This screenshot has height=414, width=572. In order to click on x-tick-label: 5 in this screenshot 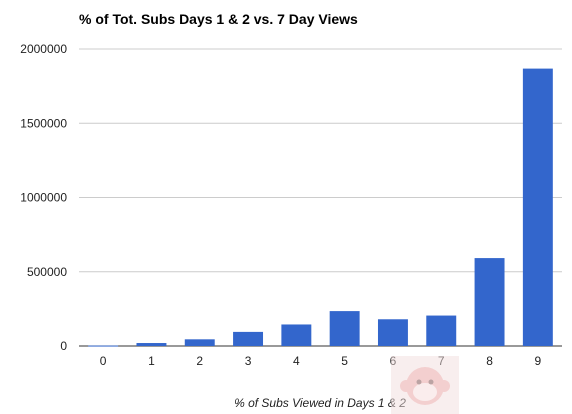, I will do `click(344, 361)`.